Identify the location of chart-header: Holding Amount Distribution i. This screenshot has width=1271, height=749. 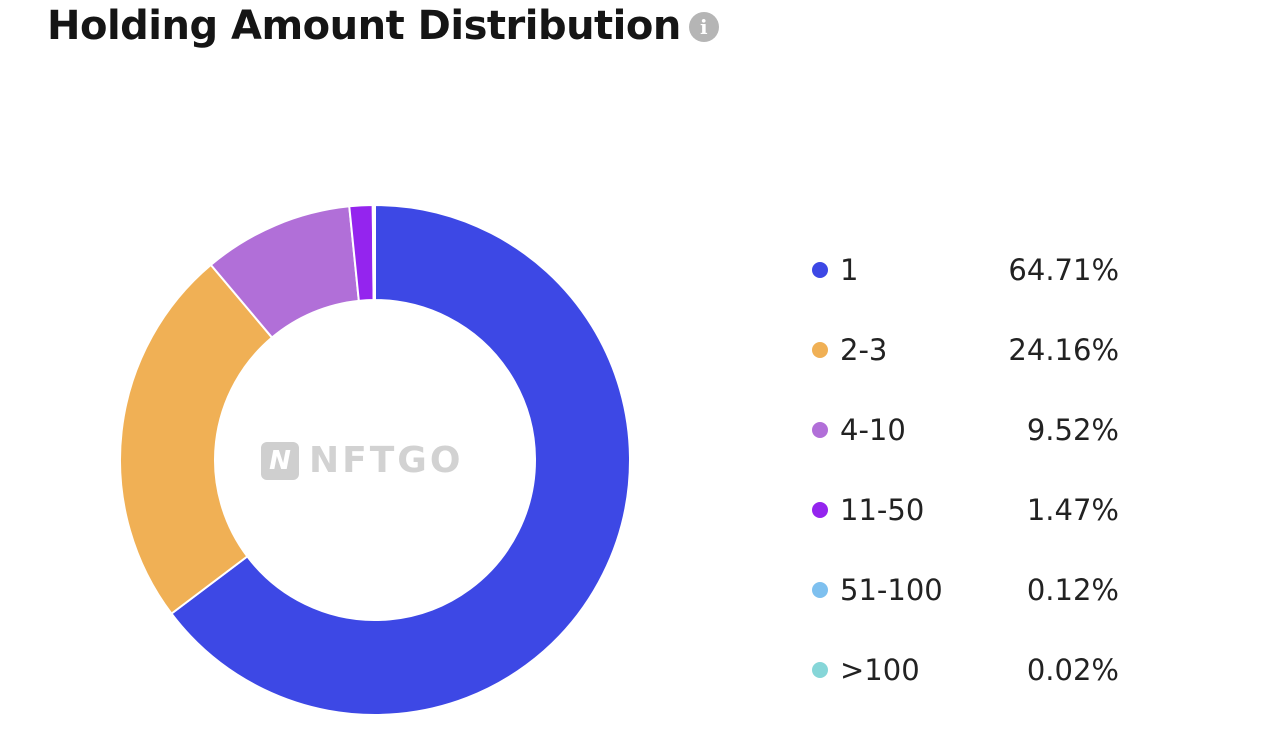
(383, 26).